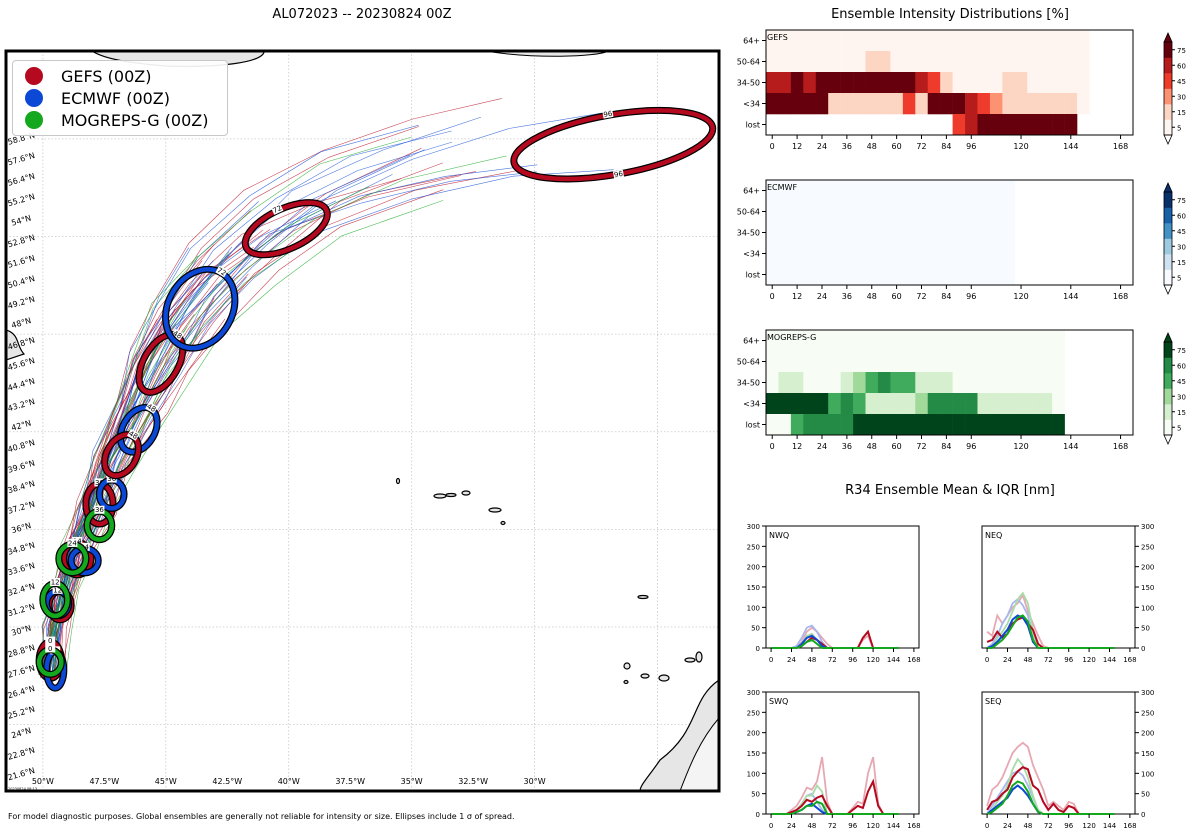 This screenshot has width=1200, height=840. I want to click on lat-label: 28.8°N, so click(21, 651).